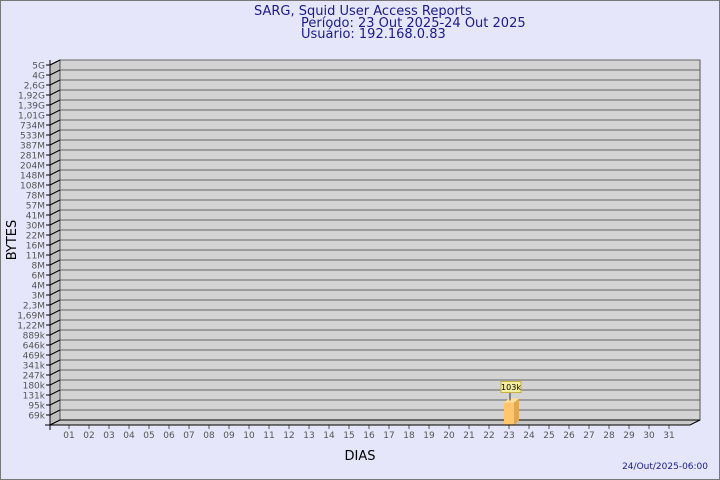  What do you see at coordinates (363, 11) in the screenshot?
I see `chart-title: SARG, Squid User Access Reports` at bounding box center [363, 11].